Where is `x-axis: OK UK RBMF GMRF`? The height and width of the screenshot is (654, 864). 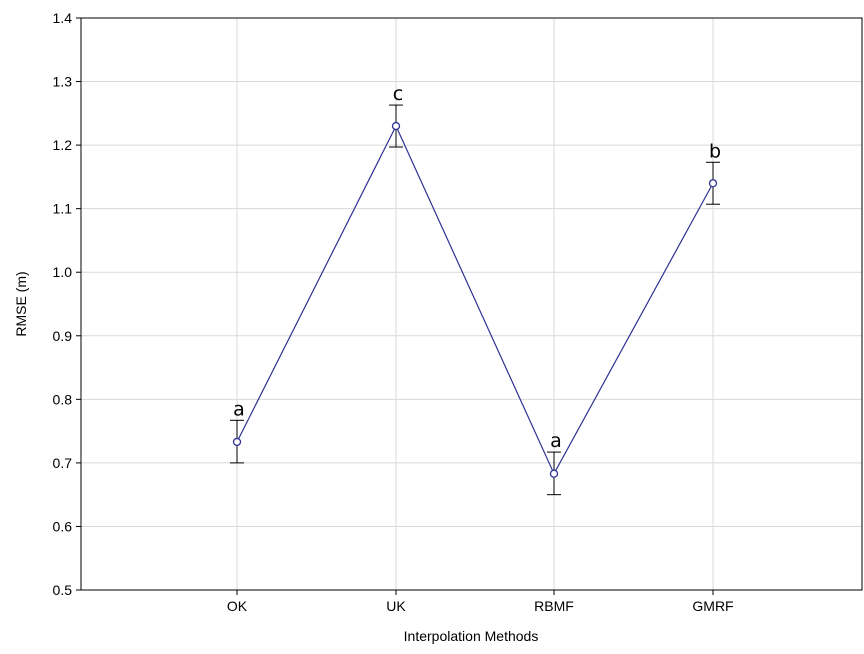 x-axis: OK UK RBMF GMRF is located at coordinates (480, 602).